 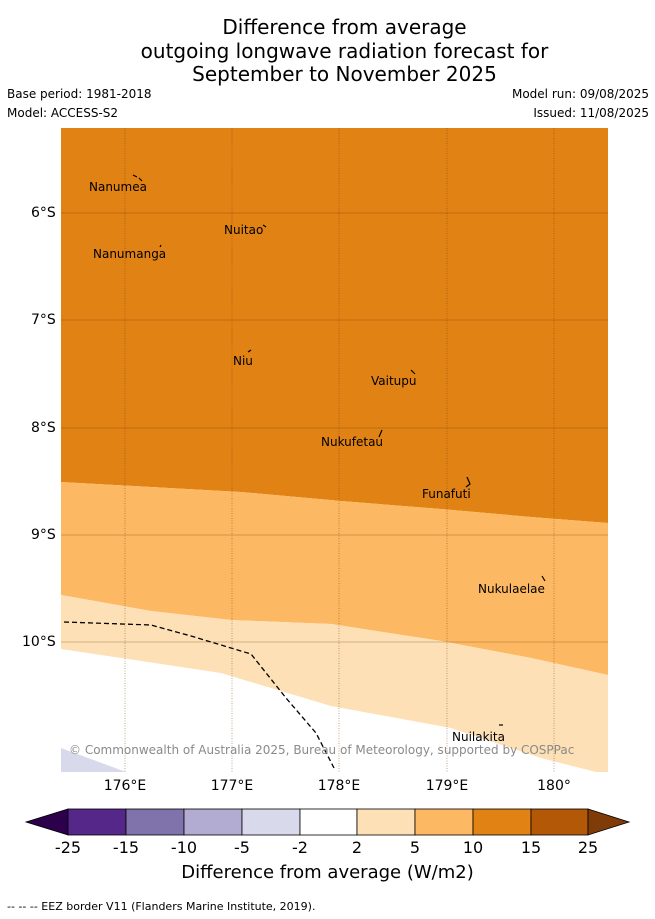 I want to click on lon-label-179e: 179°E, so click(x=447, y=786).